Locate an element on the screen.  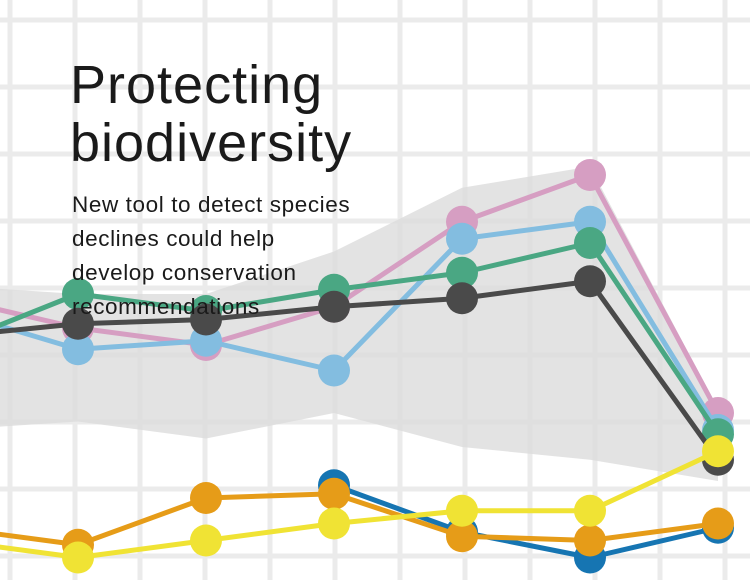
headline-line-1: Protecting is located at coordinates (197, 85).